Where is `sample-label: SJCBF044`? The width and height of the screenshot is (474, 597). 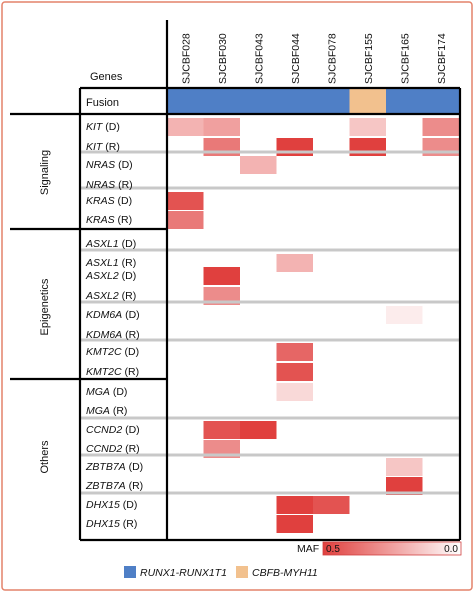 sample-label: SJCBF044 is located at coordinates (296, 58).